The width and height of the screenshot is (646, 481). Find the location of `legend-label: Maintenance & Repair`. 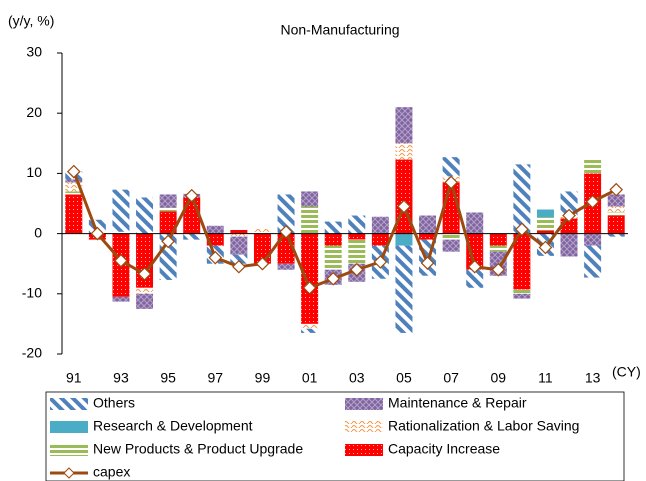

legend-label: Maintenance & Repair is located at coordinates (457, 403).